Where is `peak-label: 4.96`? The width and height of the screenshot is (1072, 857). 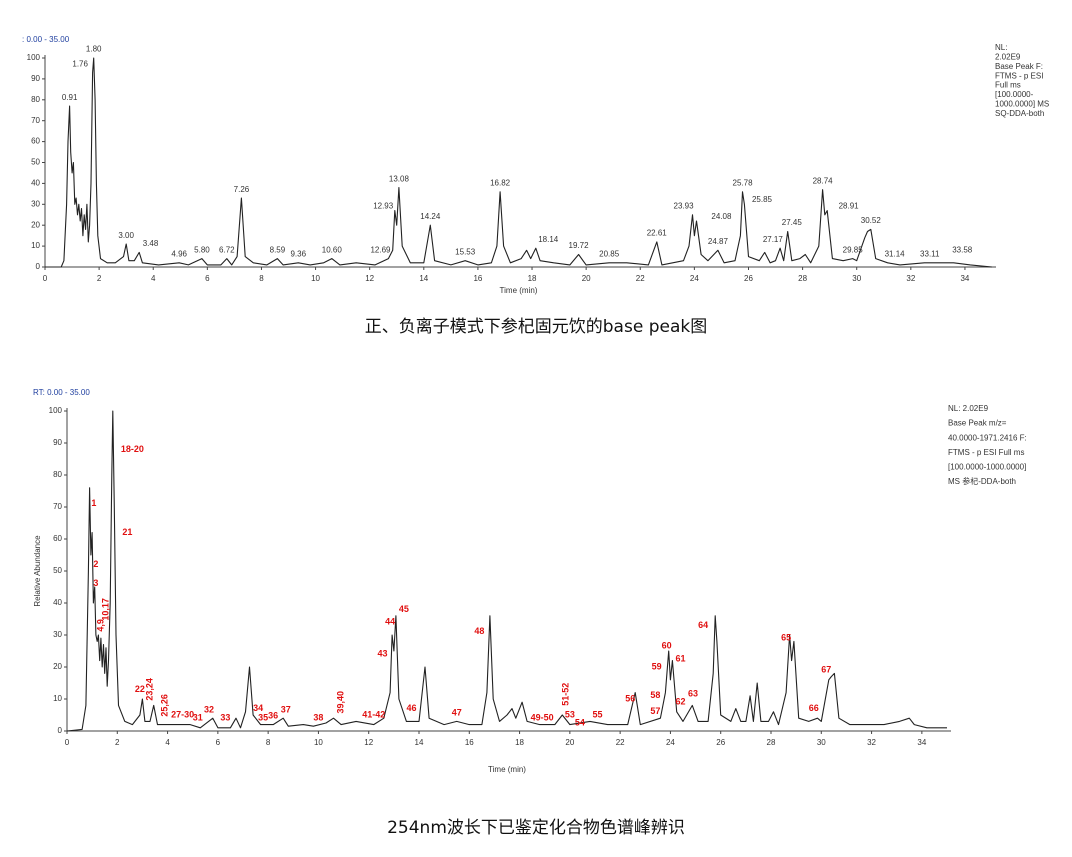 peak-label: 4.96 is located at coordinates (179, 254).